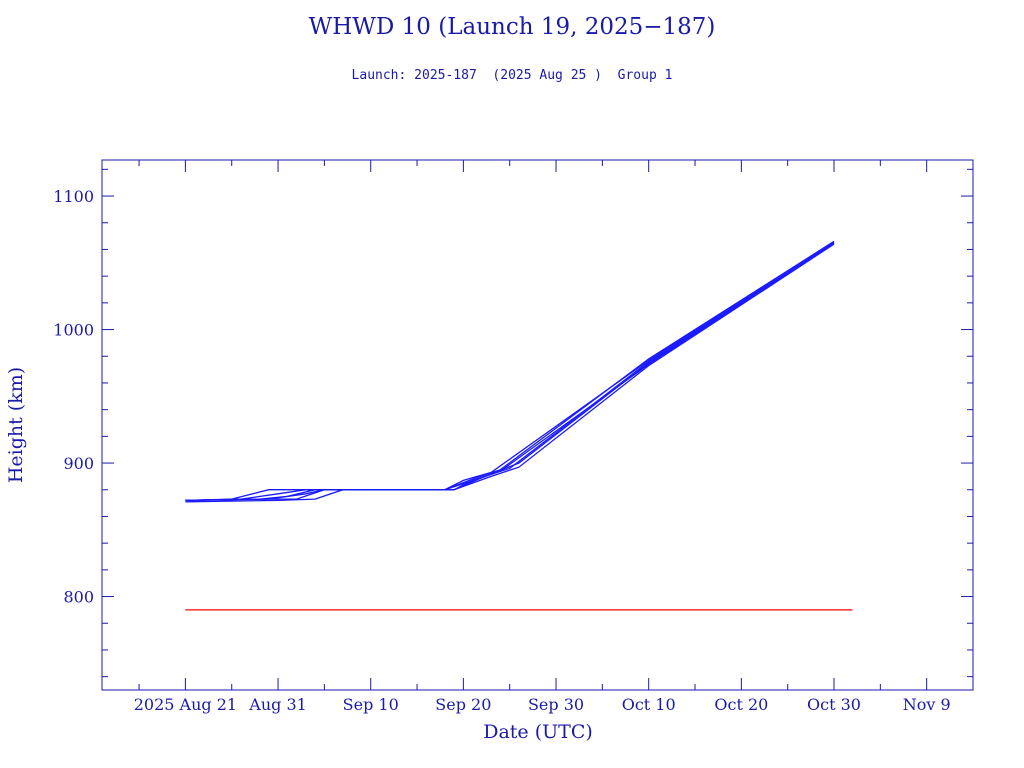 The height and width of the screenshot is (768, 1024). What do you see at coordinates (538, 732) in the screenshot?
I see `x-axis-label: Date (UTC)` at bounding box center [538, 732].